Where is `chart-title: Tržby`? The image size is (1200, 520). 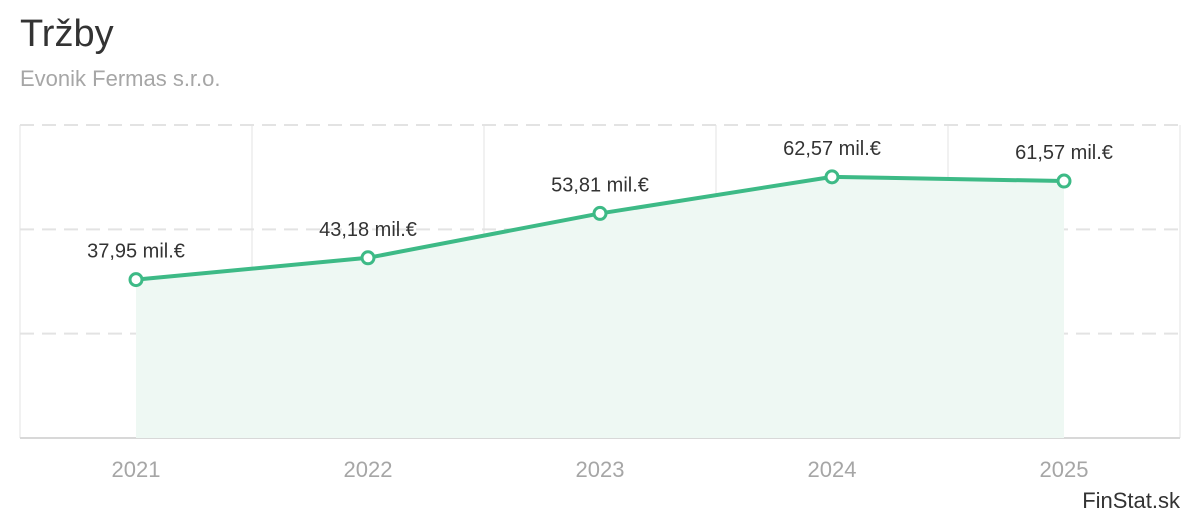
chart-title: Tržby is located at coordinates (67, 34).